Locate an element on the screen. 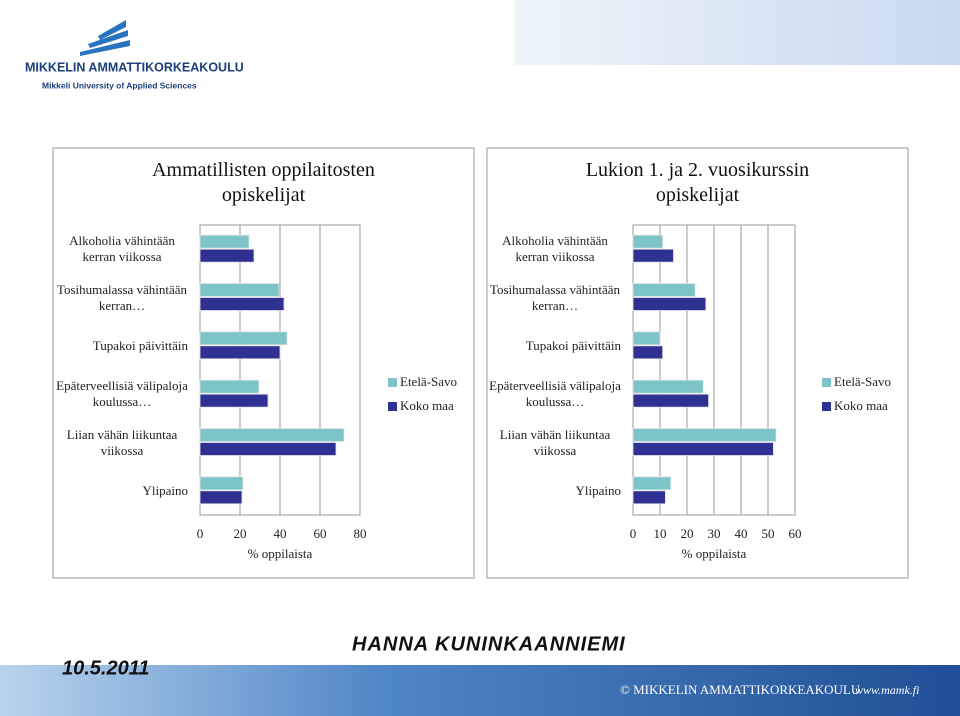 This screenshot has width=960, height=716. copyright: © MIKKELIN AMMATTIKORKEAKOULU is located at coordinates (740, 689).